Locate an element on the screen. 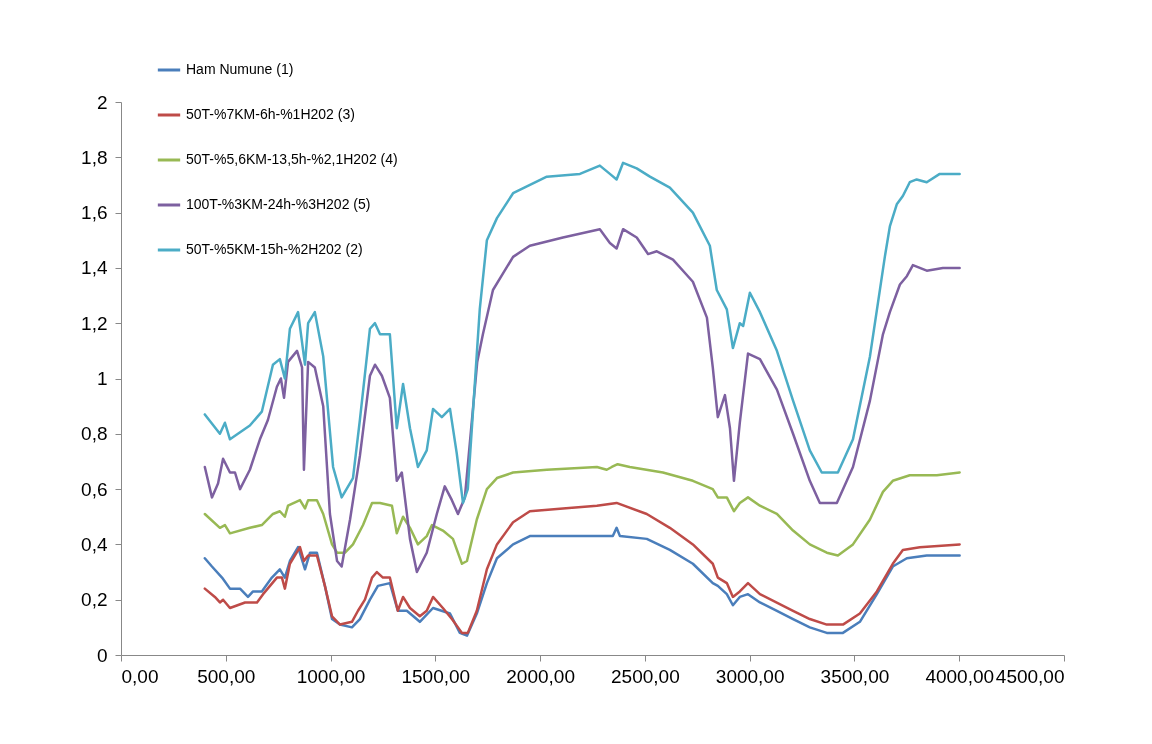 The height and width of the screenshot is (744, 1152). y-tick-label: 0 is located at coordinates (102, 655).